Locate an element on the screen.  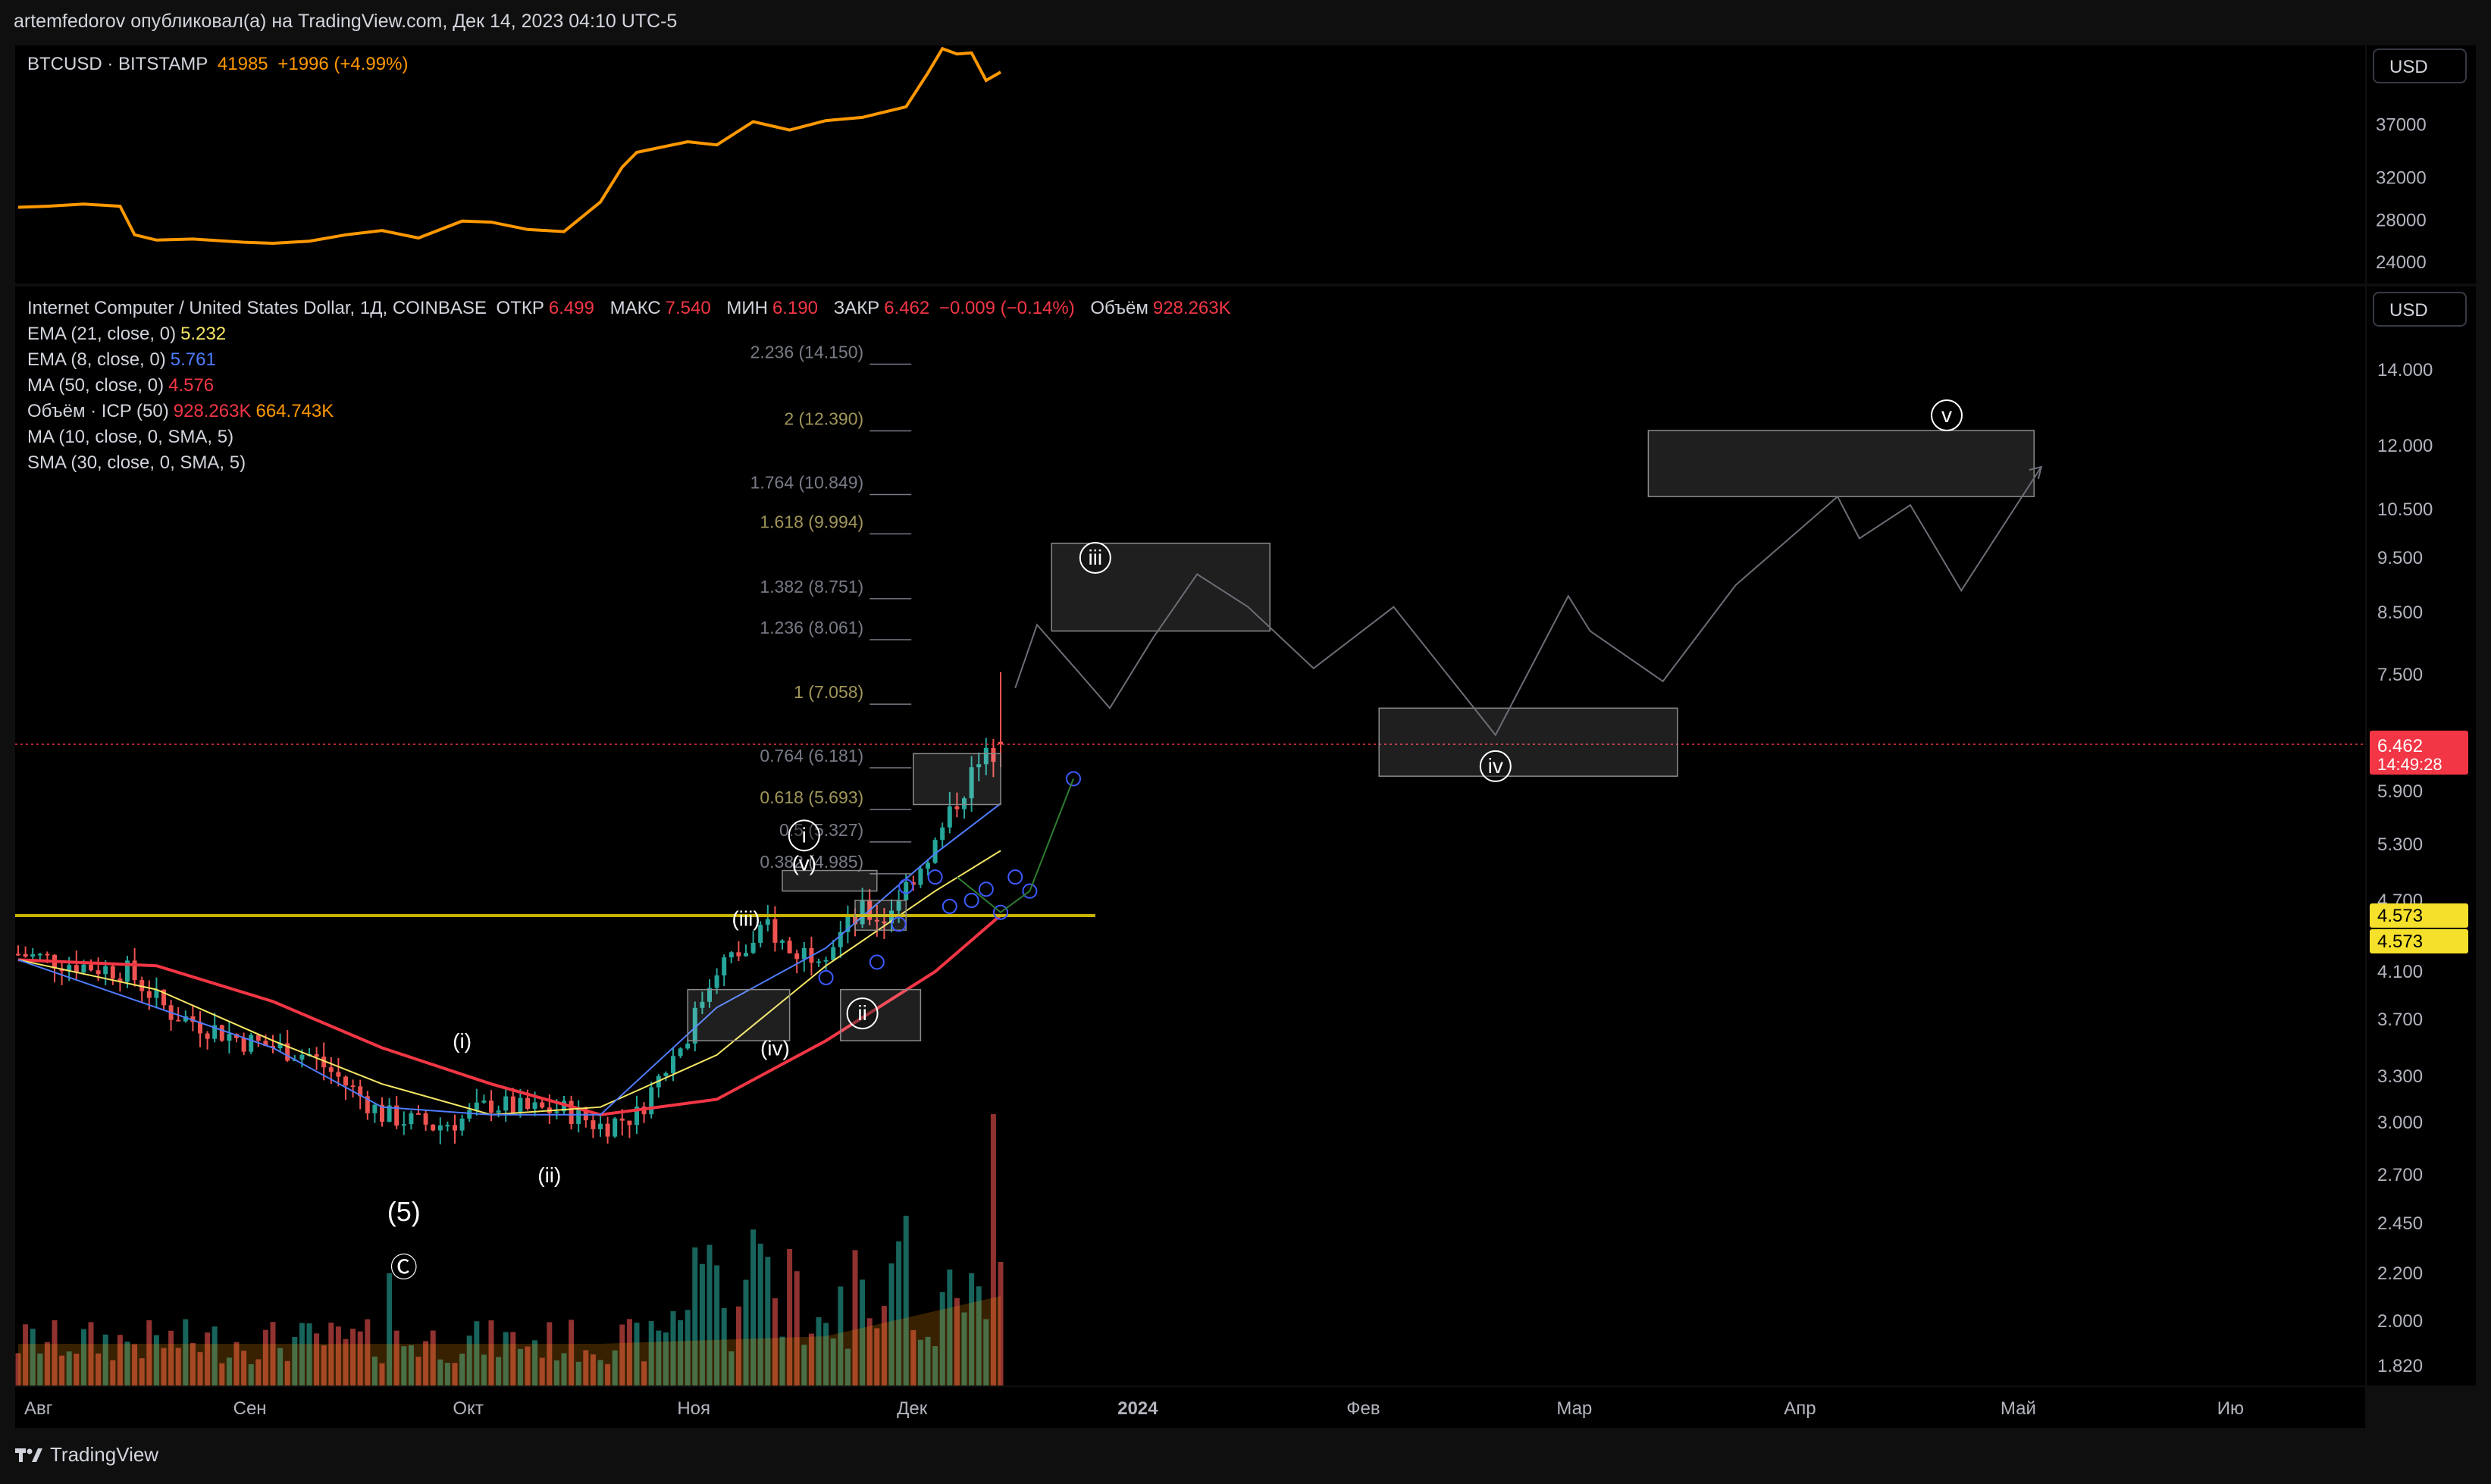
btc-price-axis: 37000 32000 28000 24000 is located at coordinates (2421, 164).